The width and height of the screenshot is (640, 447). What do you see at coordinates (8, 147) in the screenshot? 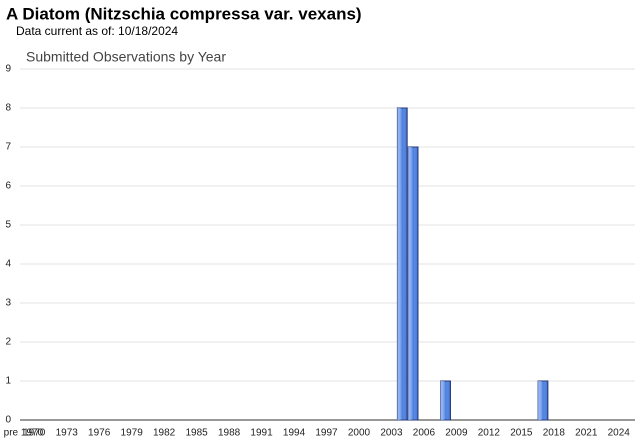
I see `y-tick-label: 7` at bounding box center [8, 147].